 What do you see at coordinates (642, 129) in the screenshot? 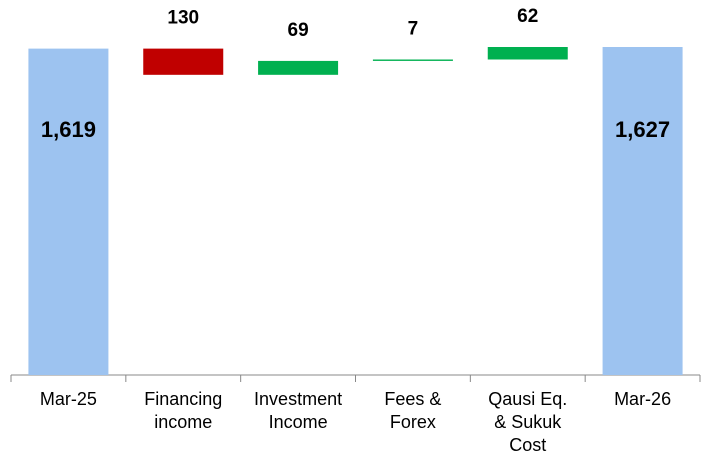
I see `value-label: 1,627` at bounding box center [642, 129].